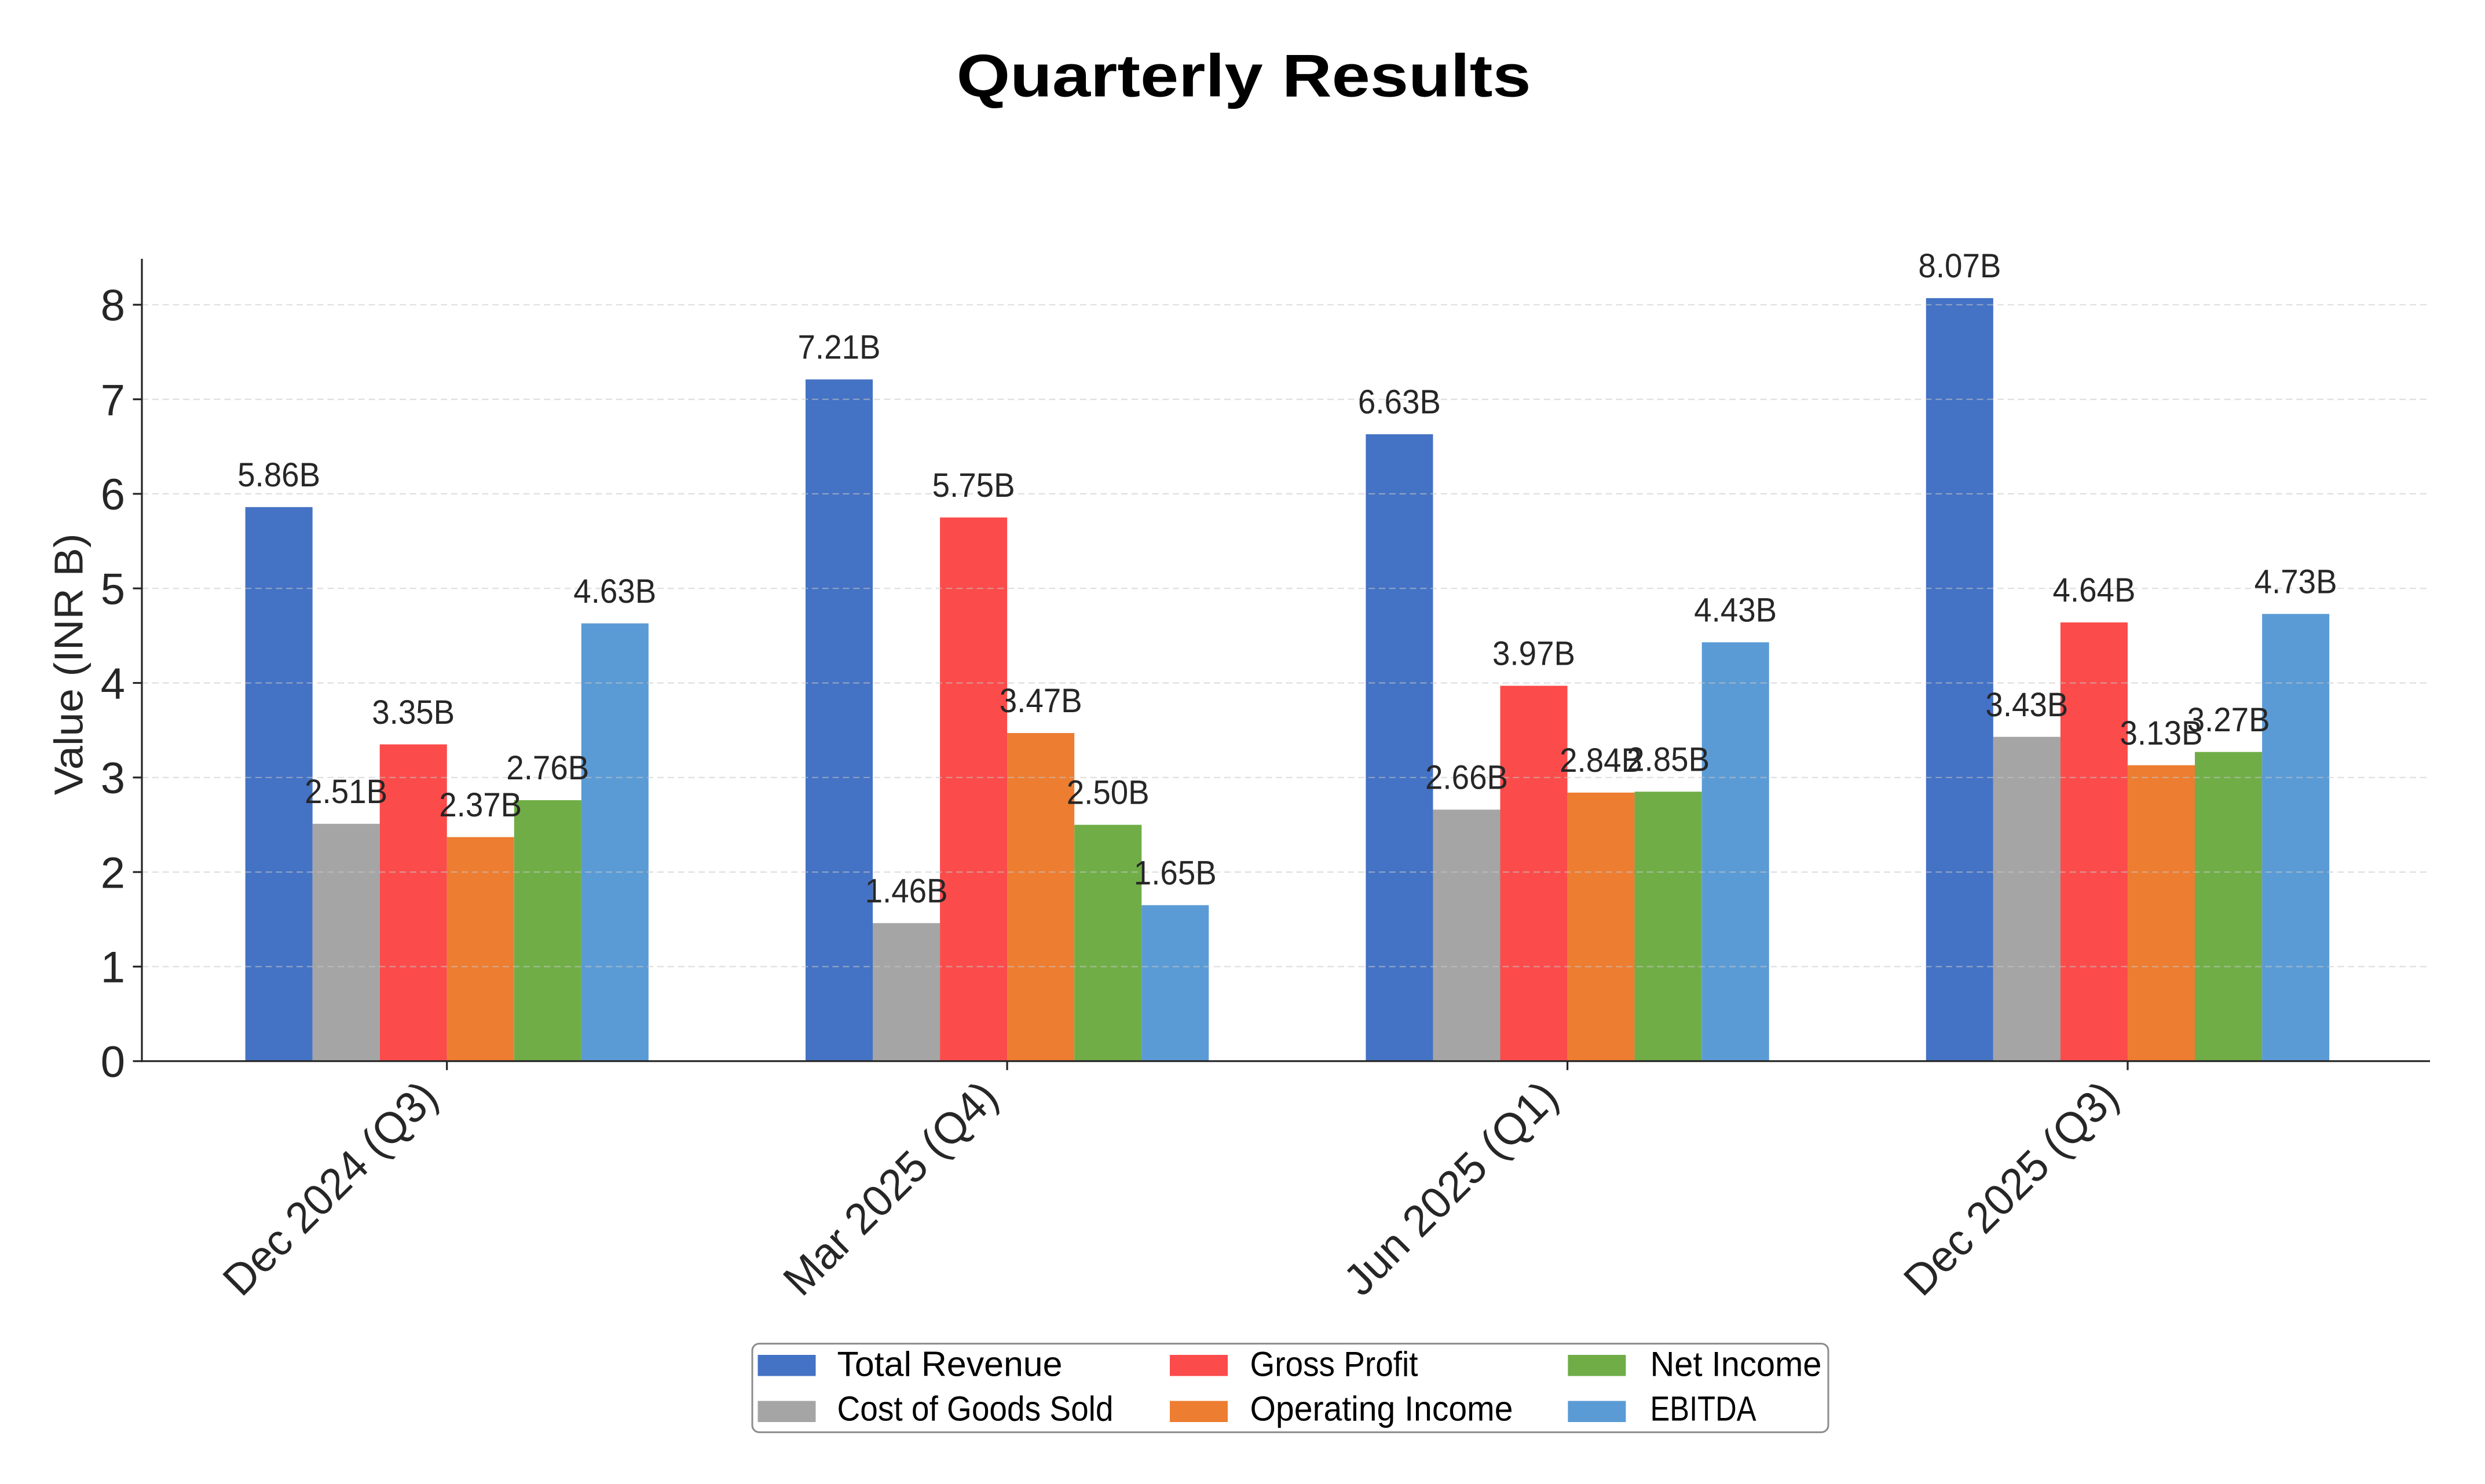 The image size is (2485, 1484). Describe the element at coordinates (113, 1062) in the screenshot. I see `svg-text: 0` at that location.